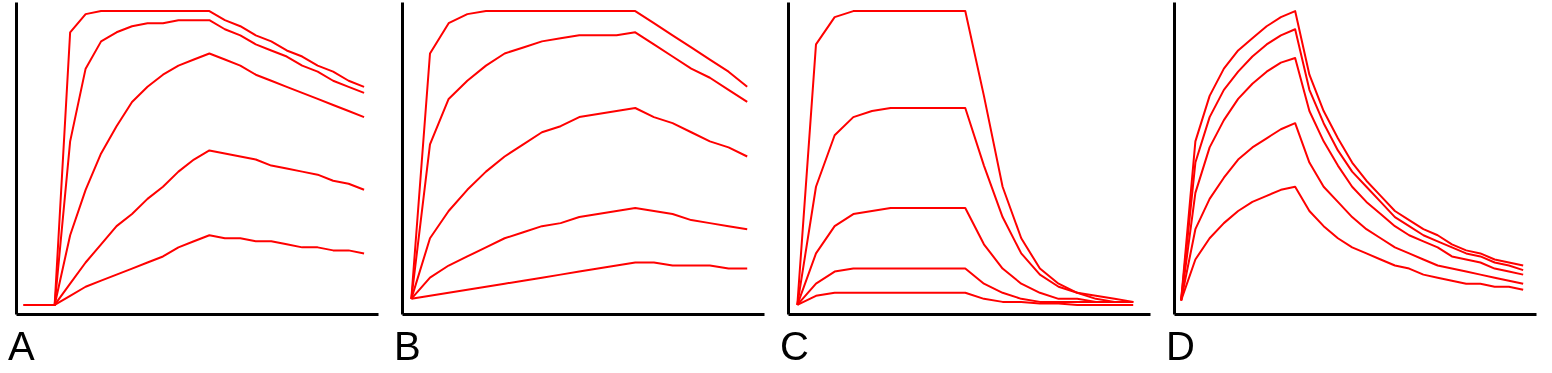  I want to click on text: A, so click(21, 346).